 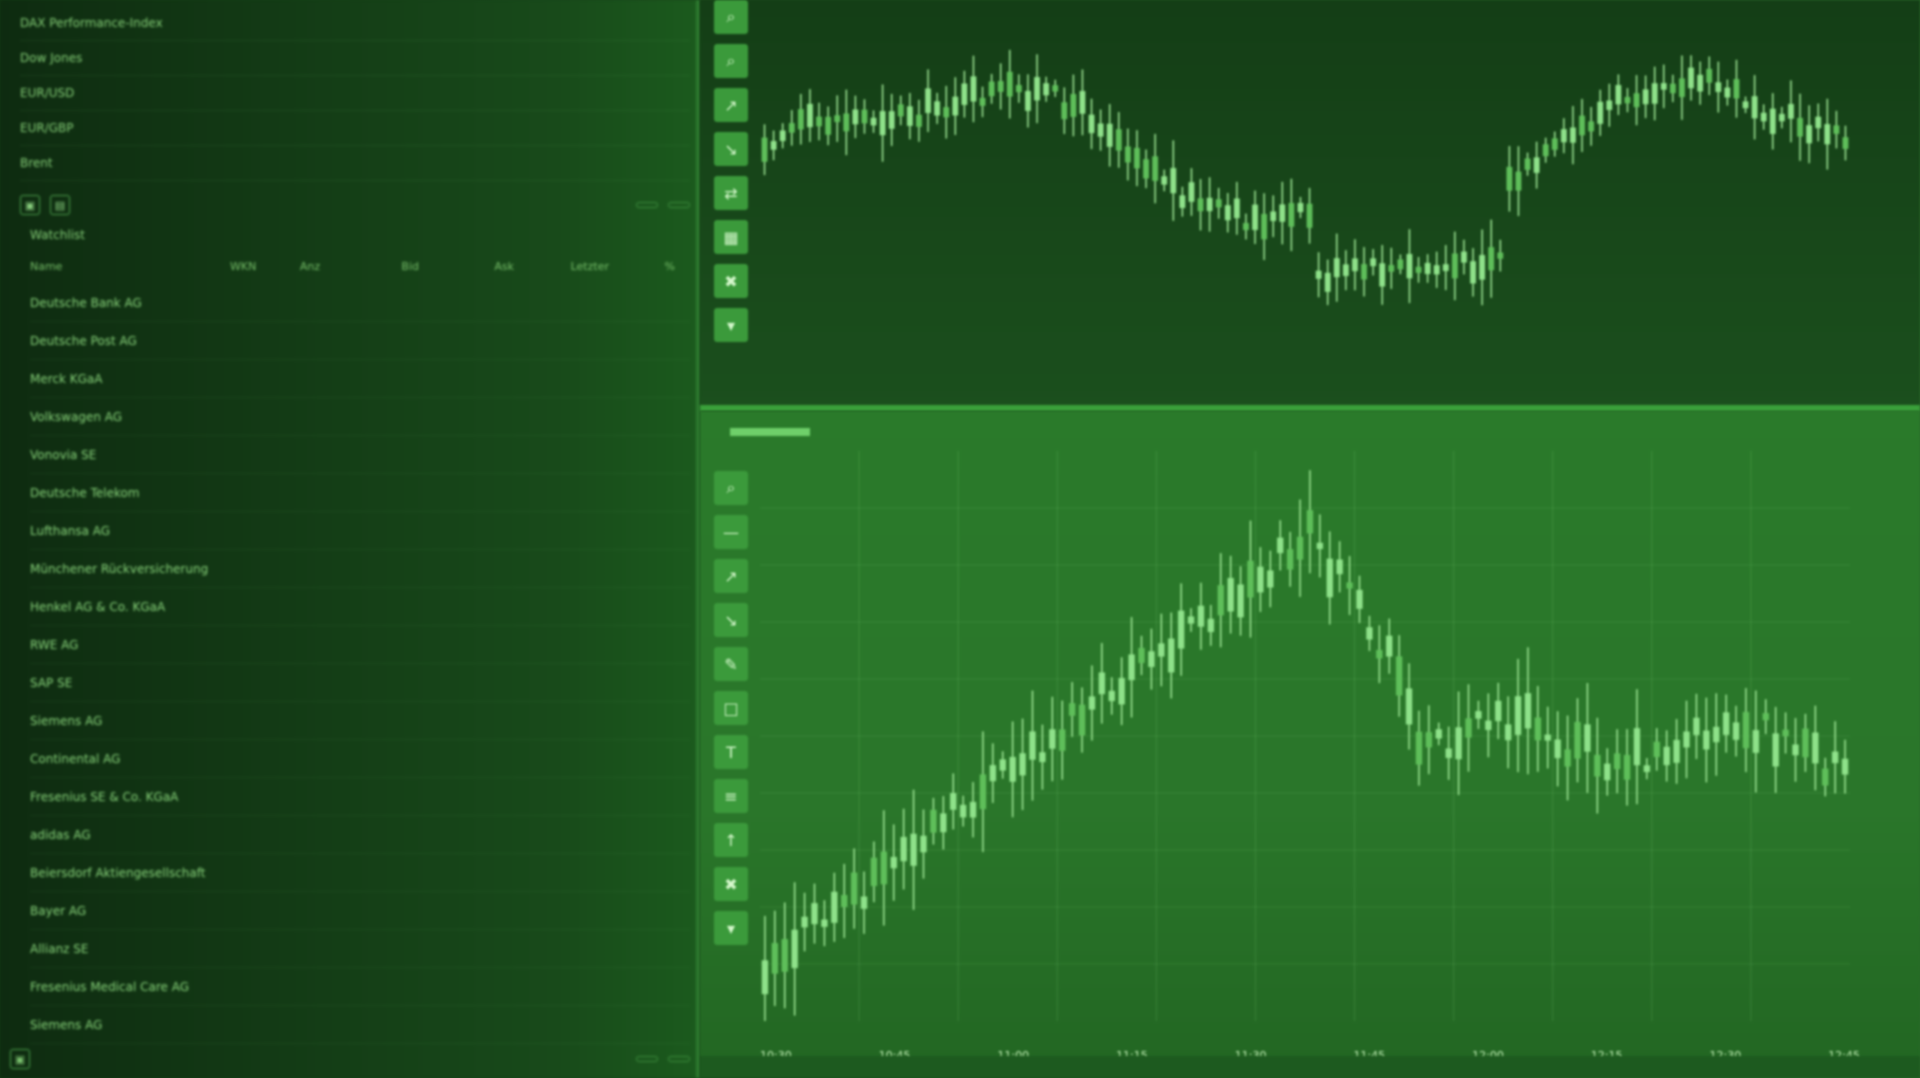 I want to click on watchlist-row: Beiersdorf Aktiengesellschaft, so click(x=360, y=873).